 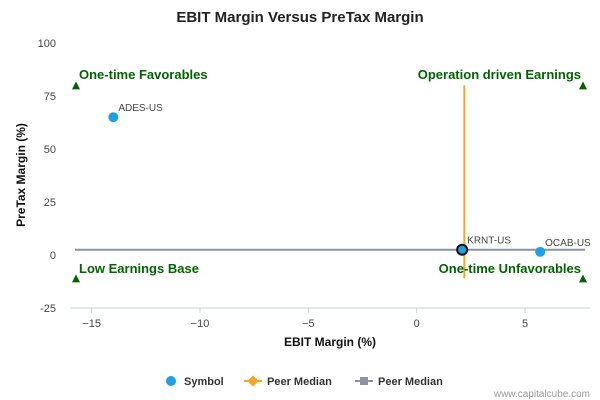 What do you see at coordinates (330, 342) in the screenshot?
I see `x-axis-title: EBIT Margin (%)` at bounding box center [330, 342].